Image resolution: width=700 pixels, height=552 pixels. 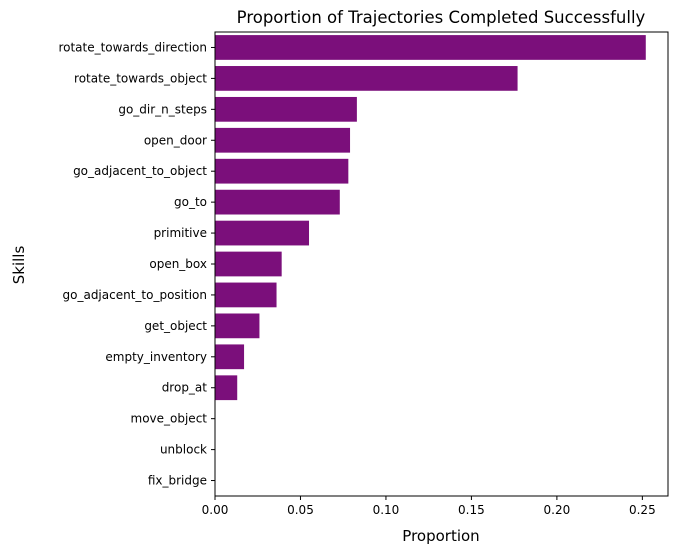 What do you see at coordinates (283, 140) in the screenshot?
I see `bar-open_door` at bounding box center [283, 140].